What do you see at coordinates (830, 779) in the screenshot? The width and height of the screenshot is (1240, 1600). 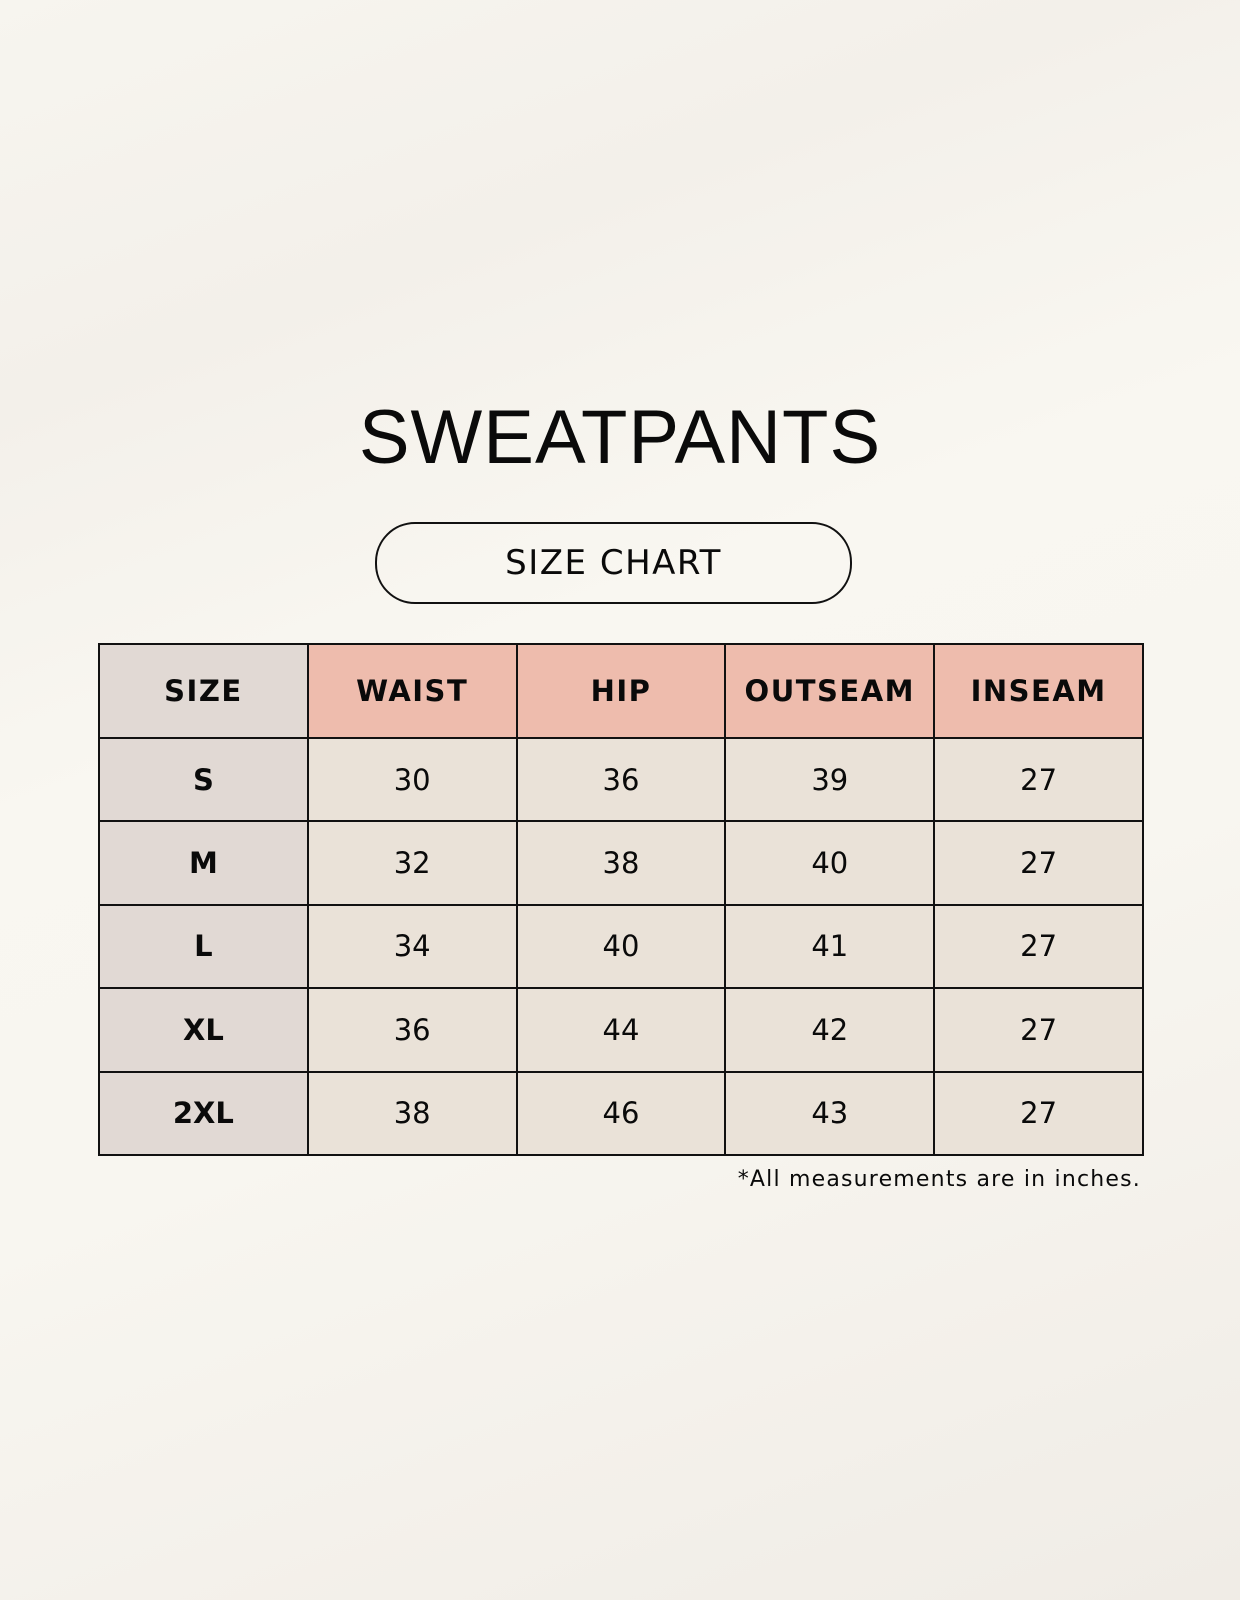 I see `measurement-cell: 39` at bounding box center [830, 779].